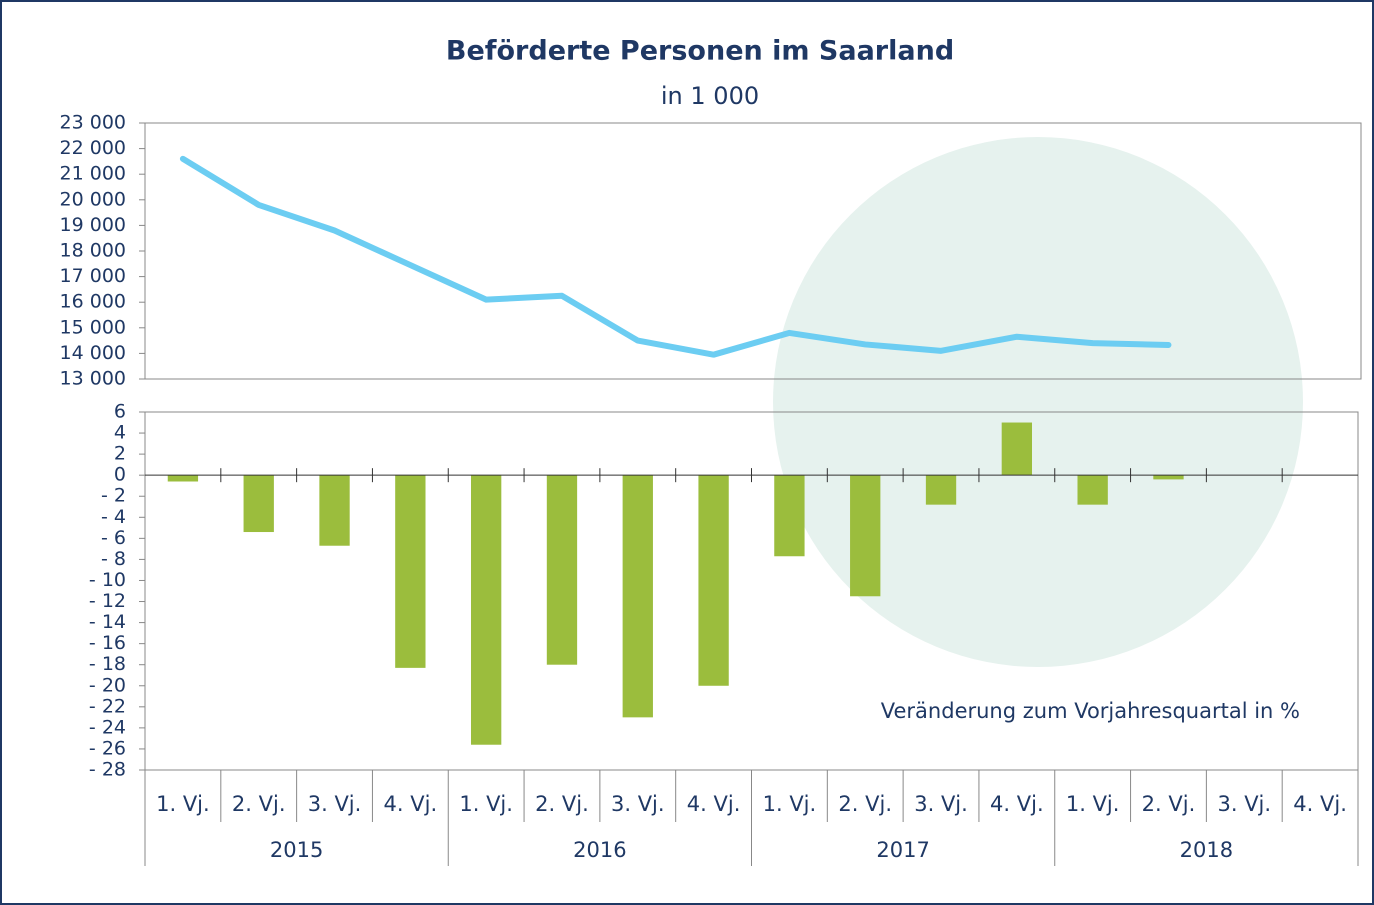 The image size is (1374, 905). Describe the element at coordinates (107, 770) in the screenshot. I see `y-tick-label: - 28` at that location.